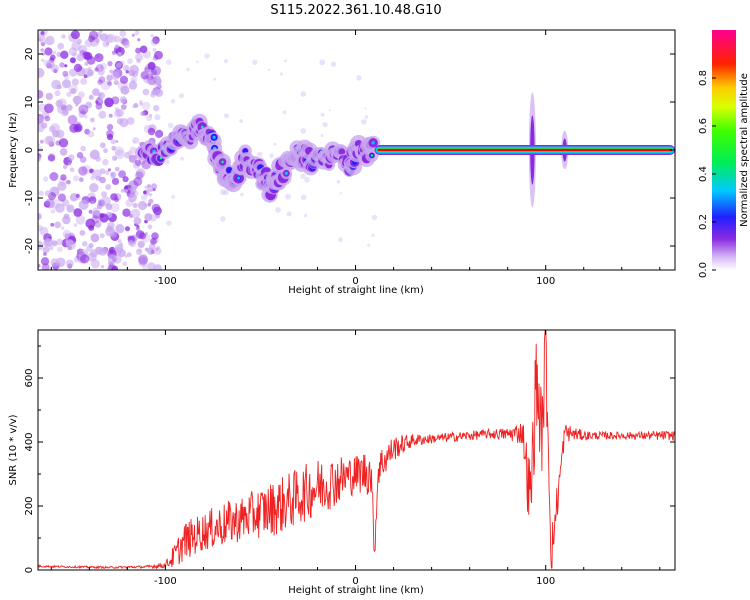  I want to click on chart-title: S115.2022.361.10.48.G10, so click(355, 10).